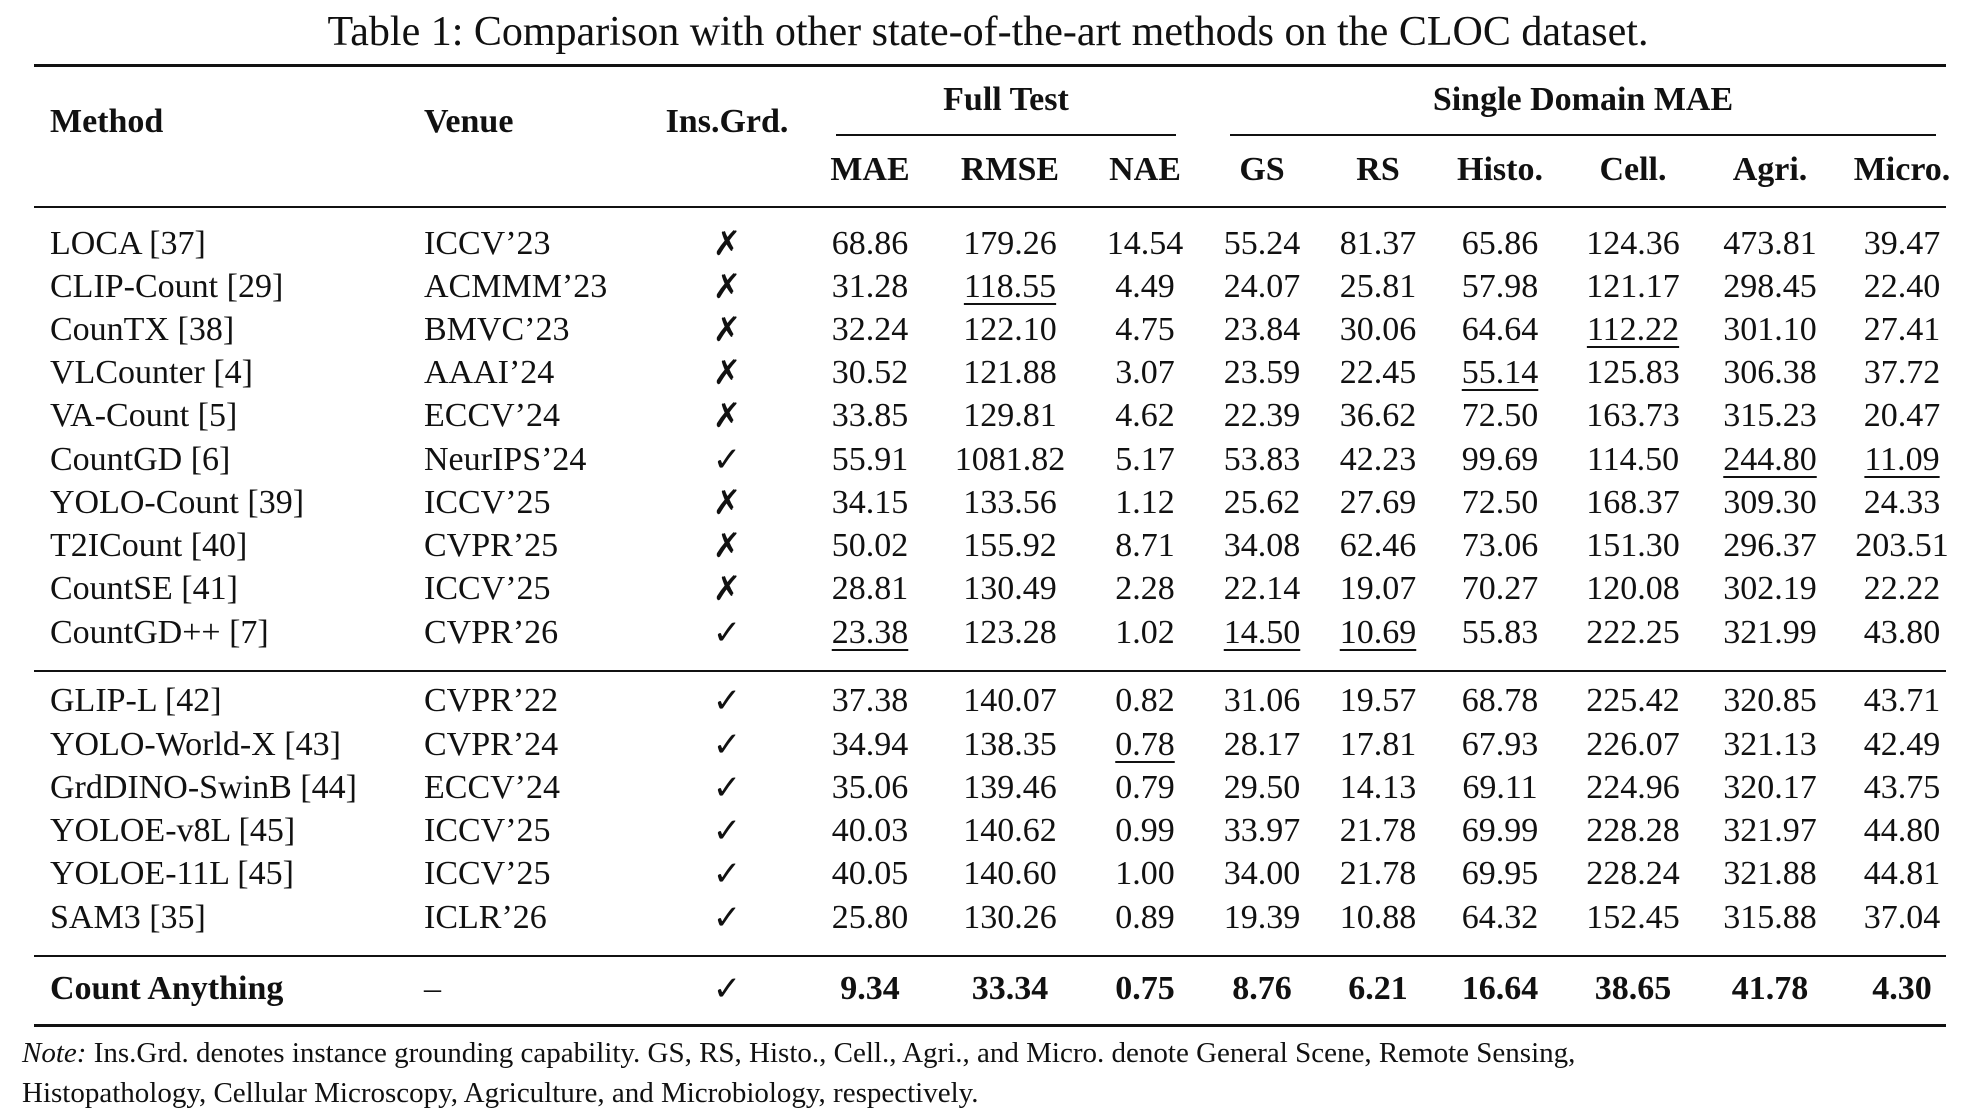 Image resolution: width=1976 pixels, height=1120 pixels. What do you see at coordinates (1262, 632) in the screenshot?
I see `cell-value: 14.50` at bounding box center [1262, 632].